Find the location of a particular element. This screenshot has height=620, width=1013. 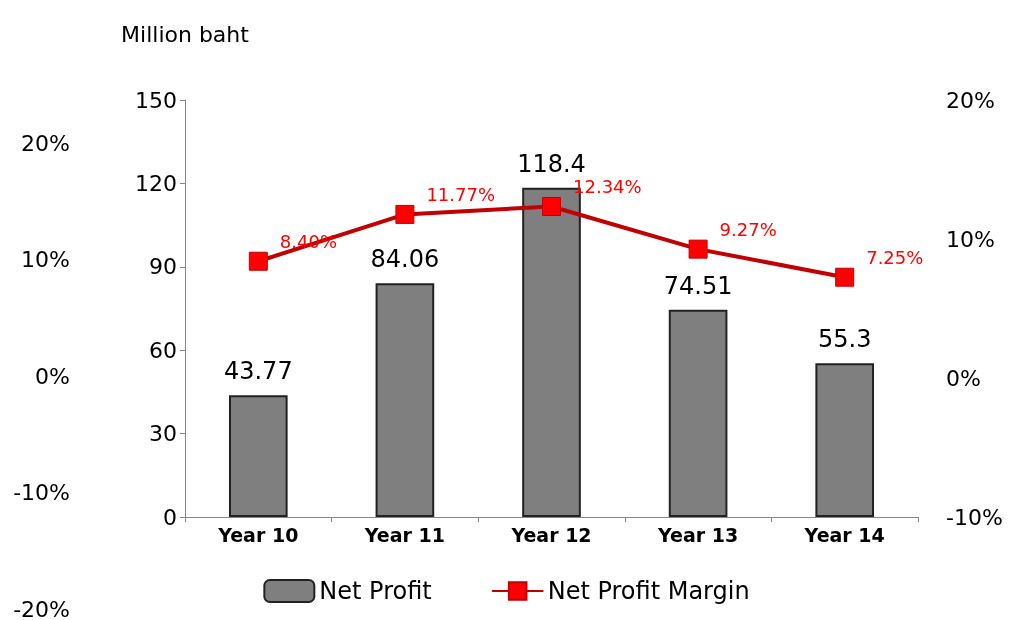

data-label: 9.27% is located at coordinates (748, 229).